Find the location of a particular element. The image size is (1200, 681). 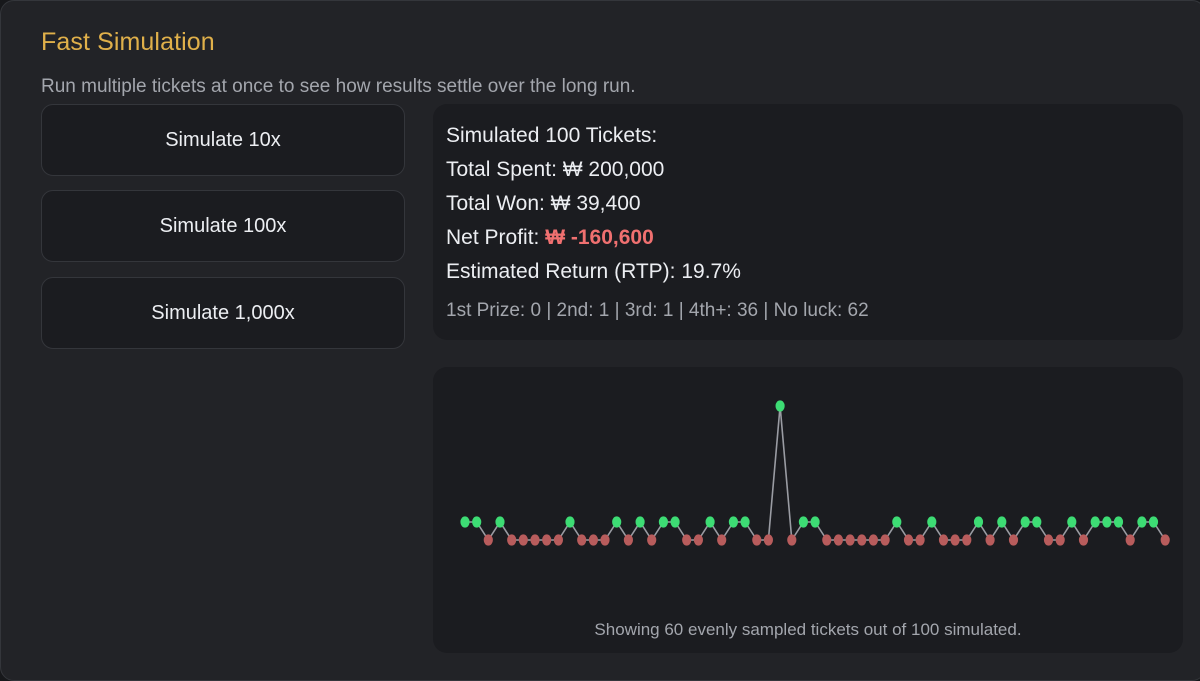

net-profit-row: Net Profit: ₩ -160,600 is located at coordinates (550, 238).